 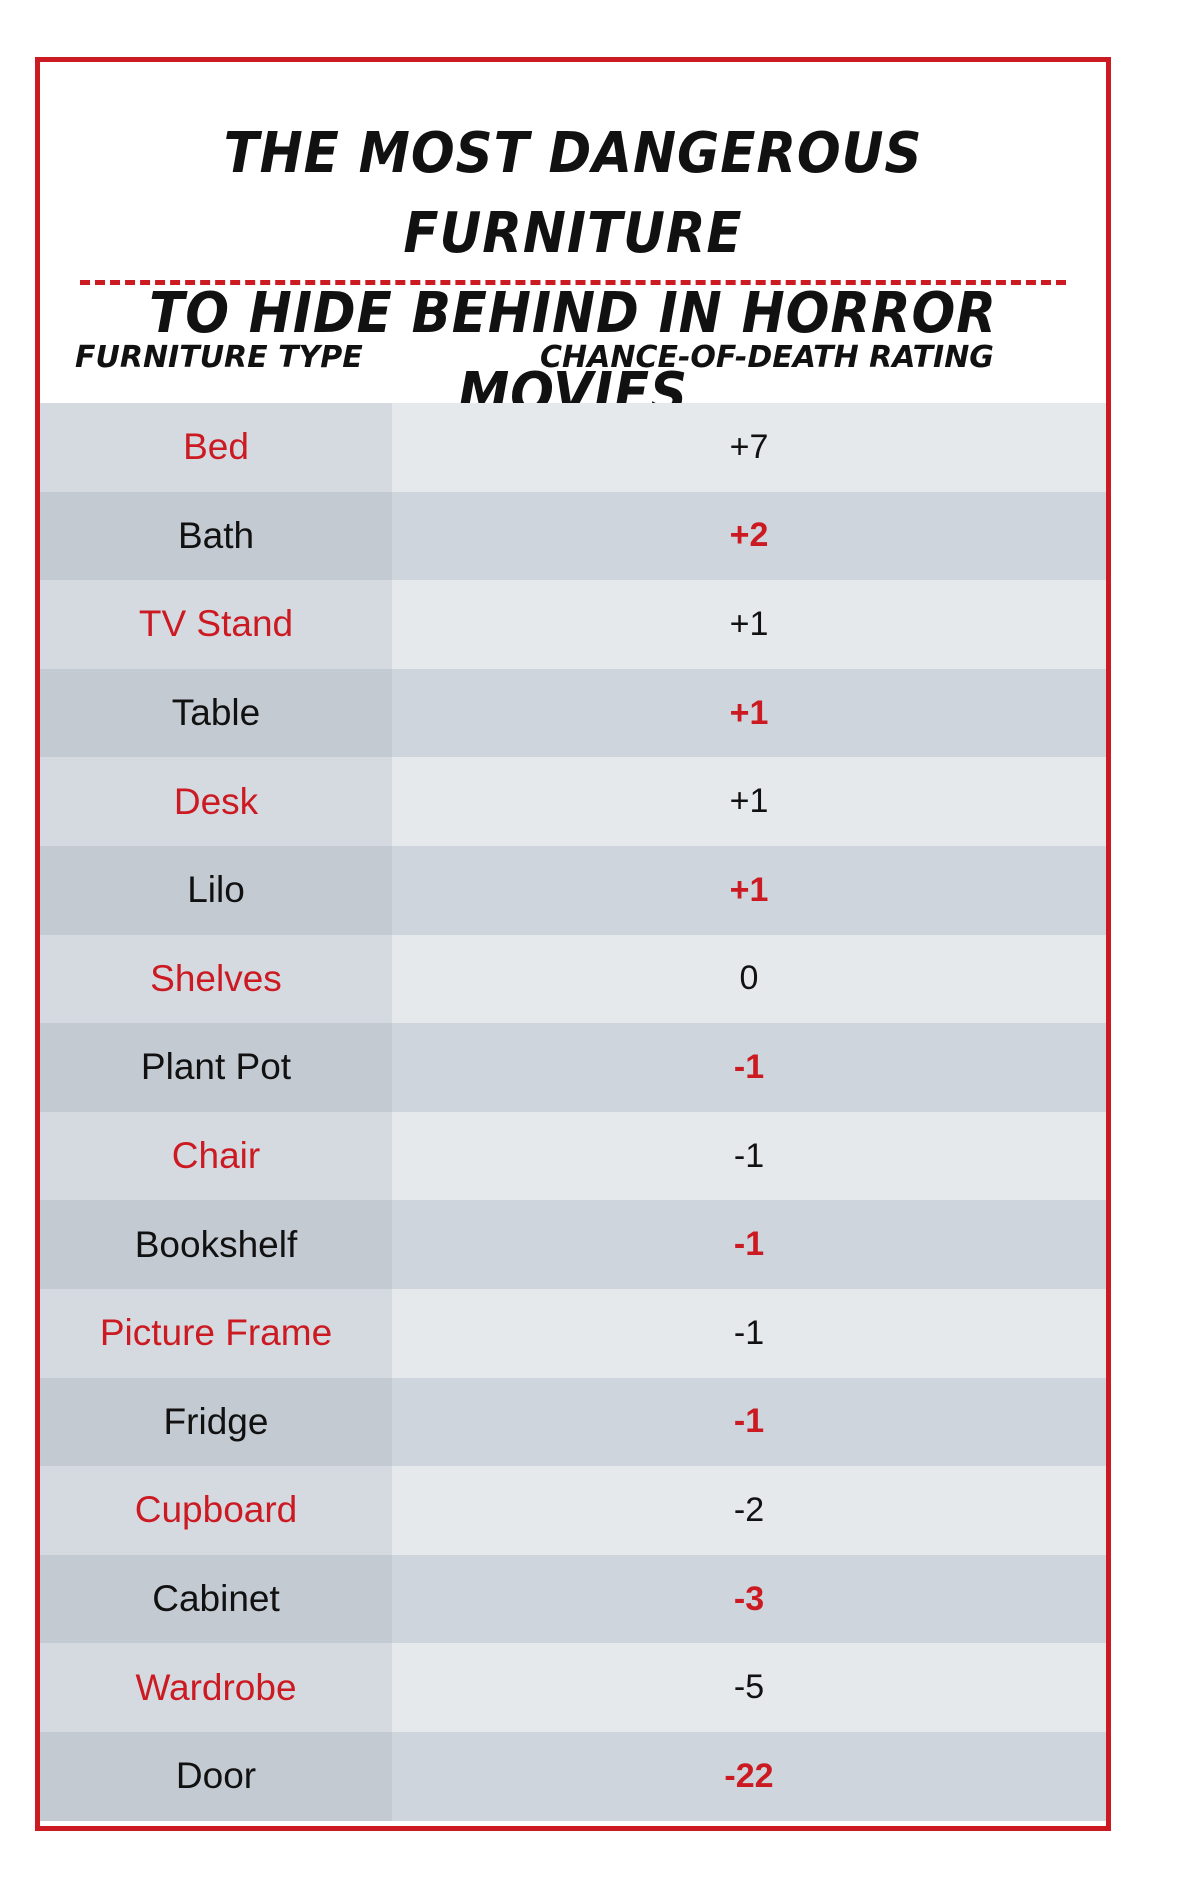 What do you see at coordinates (216, 890) in the screenshot?
I see `furniture-type-cell: Lilo` at bounding box center [216, 890].